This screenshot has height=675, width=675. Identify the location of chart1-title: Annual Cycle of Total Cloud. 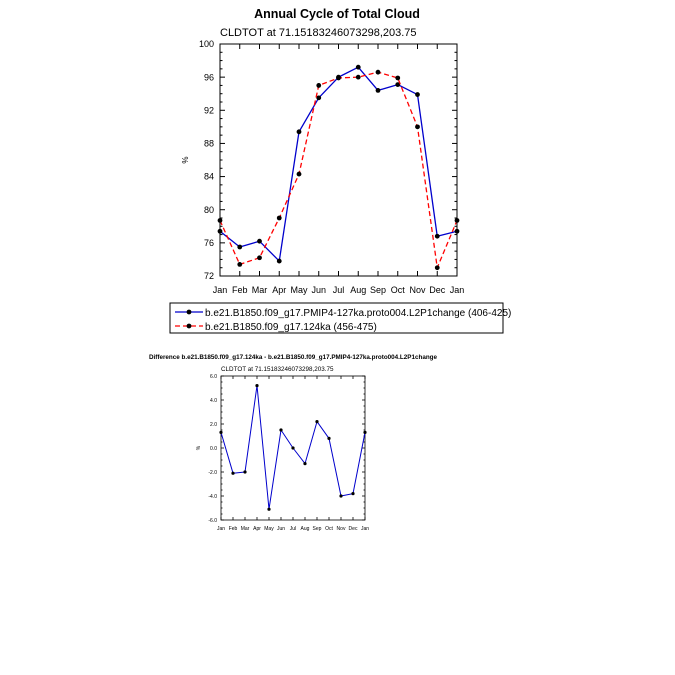
(337, 14).